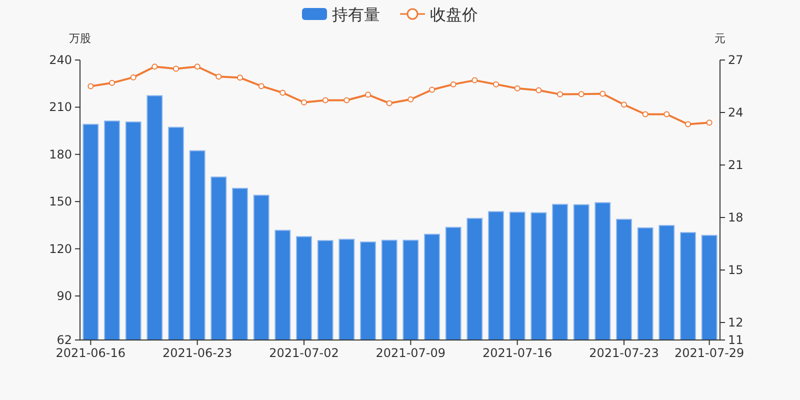  Describe the element at coordinates (60, 154) in the screenshot. I see `y-tick-label: 180` at that location.